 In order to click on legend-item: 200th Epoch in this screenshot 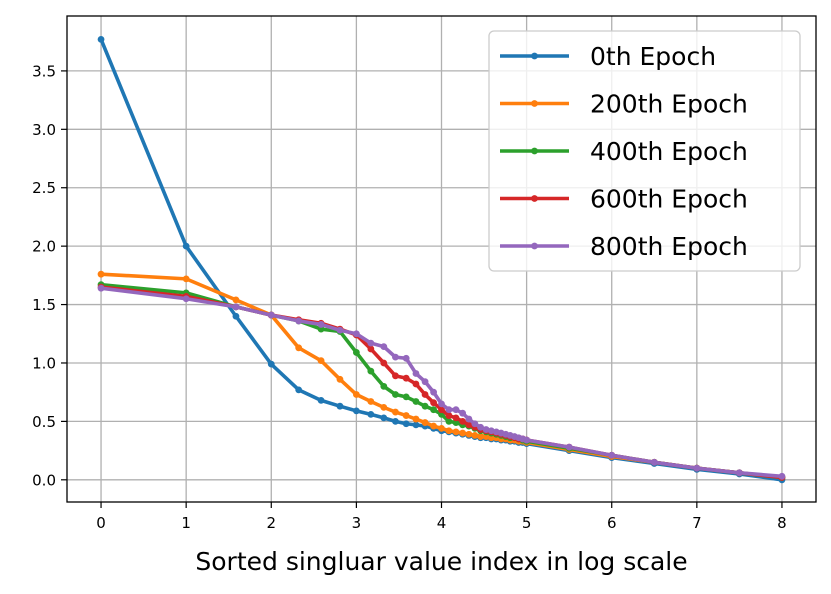, I will do `click(624, 104)`.